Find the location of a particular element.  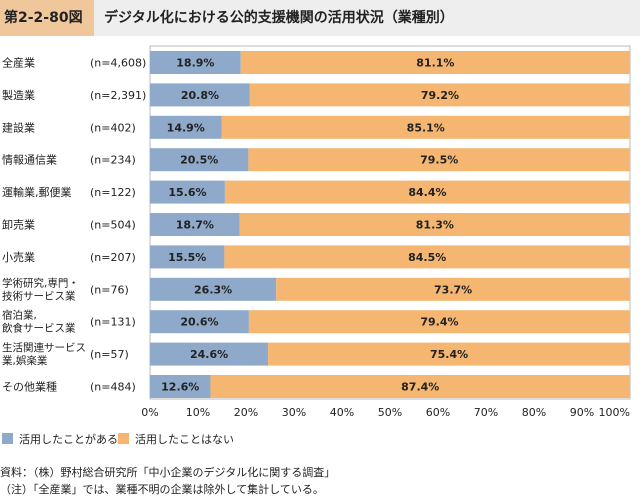

category-label: 製造業 is located at coordinates (18, 95).